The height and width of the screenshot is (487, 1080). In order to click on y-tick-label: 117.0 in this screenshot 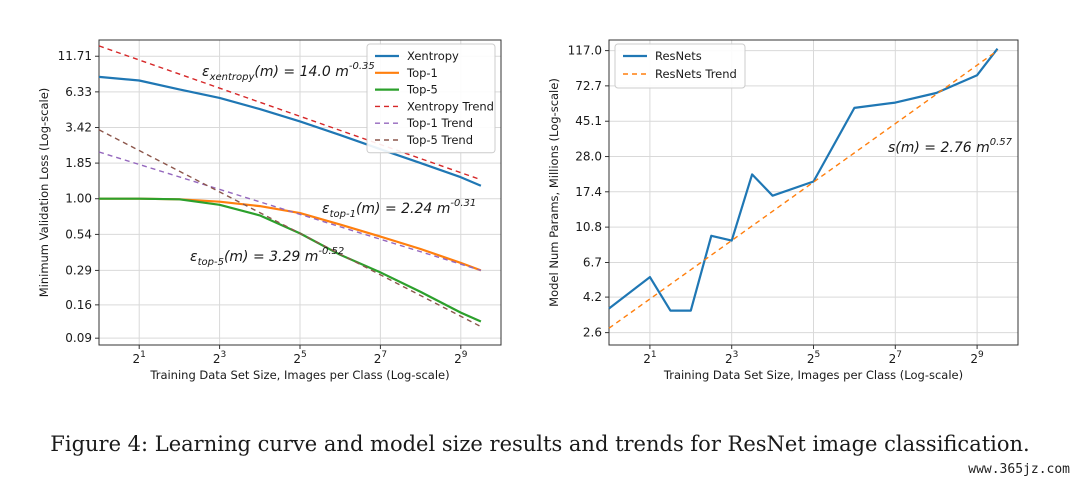, I will do `click(585, 51)`.